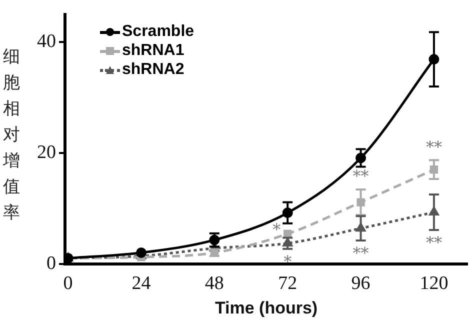 The width and height of the screenshot is (474, 323). I want to click on x-axis-title: Time (hours), so click(266, 308).